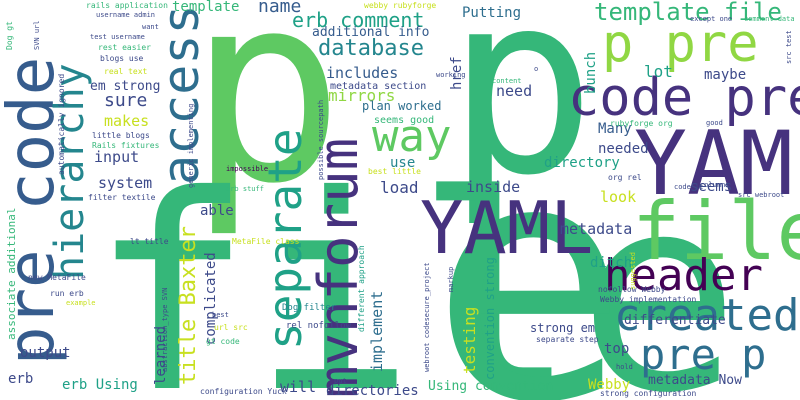 This screenshot has width=800, height=400. What do you see at coordinates (126, 15) in the screenshot?
I see `cloud-word: username admin` at bounding box center [126, 15].